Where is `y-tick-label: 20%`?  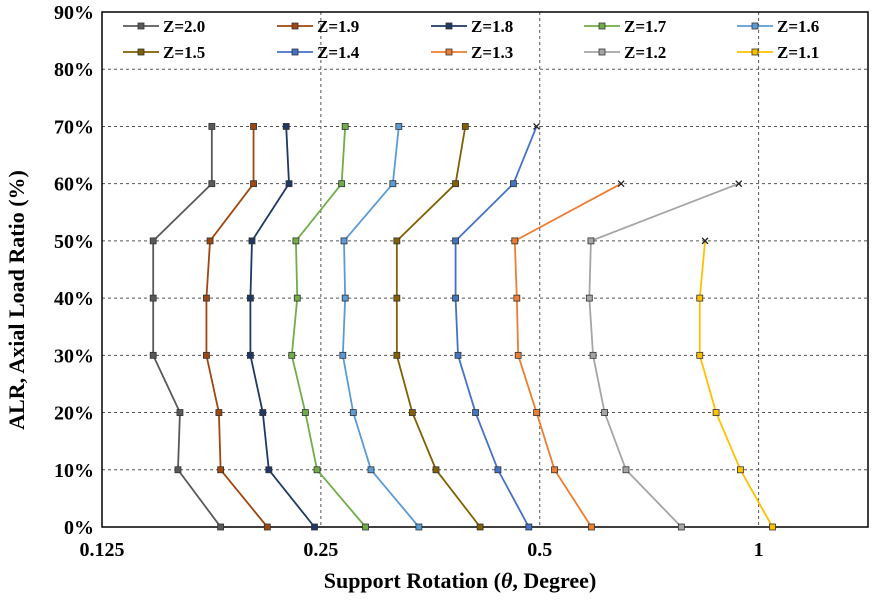 y-tick-label: 20% is located at coordinates (74, 414).